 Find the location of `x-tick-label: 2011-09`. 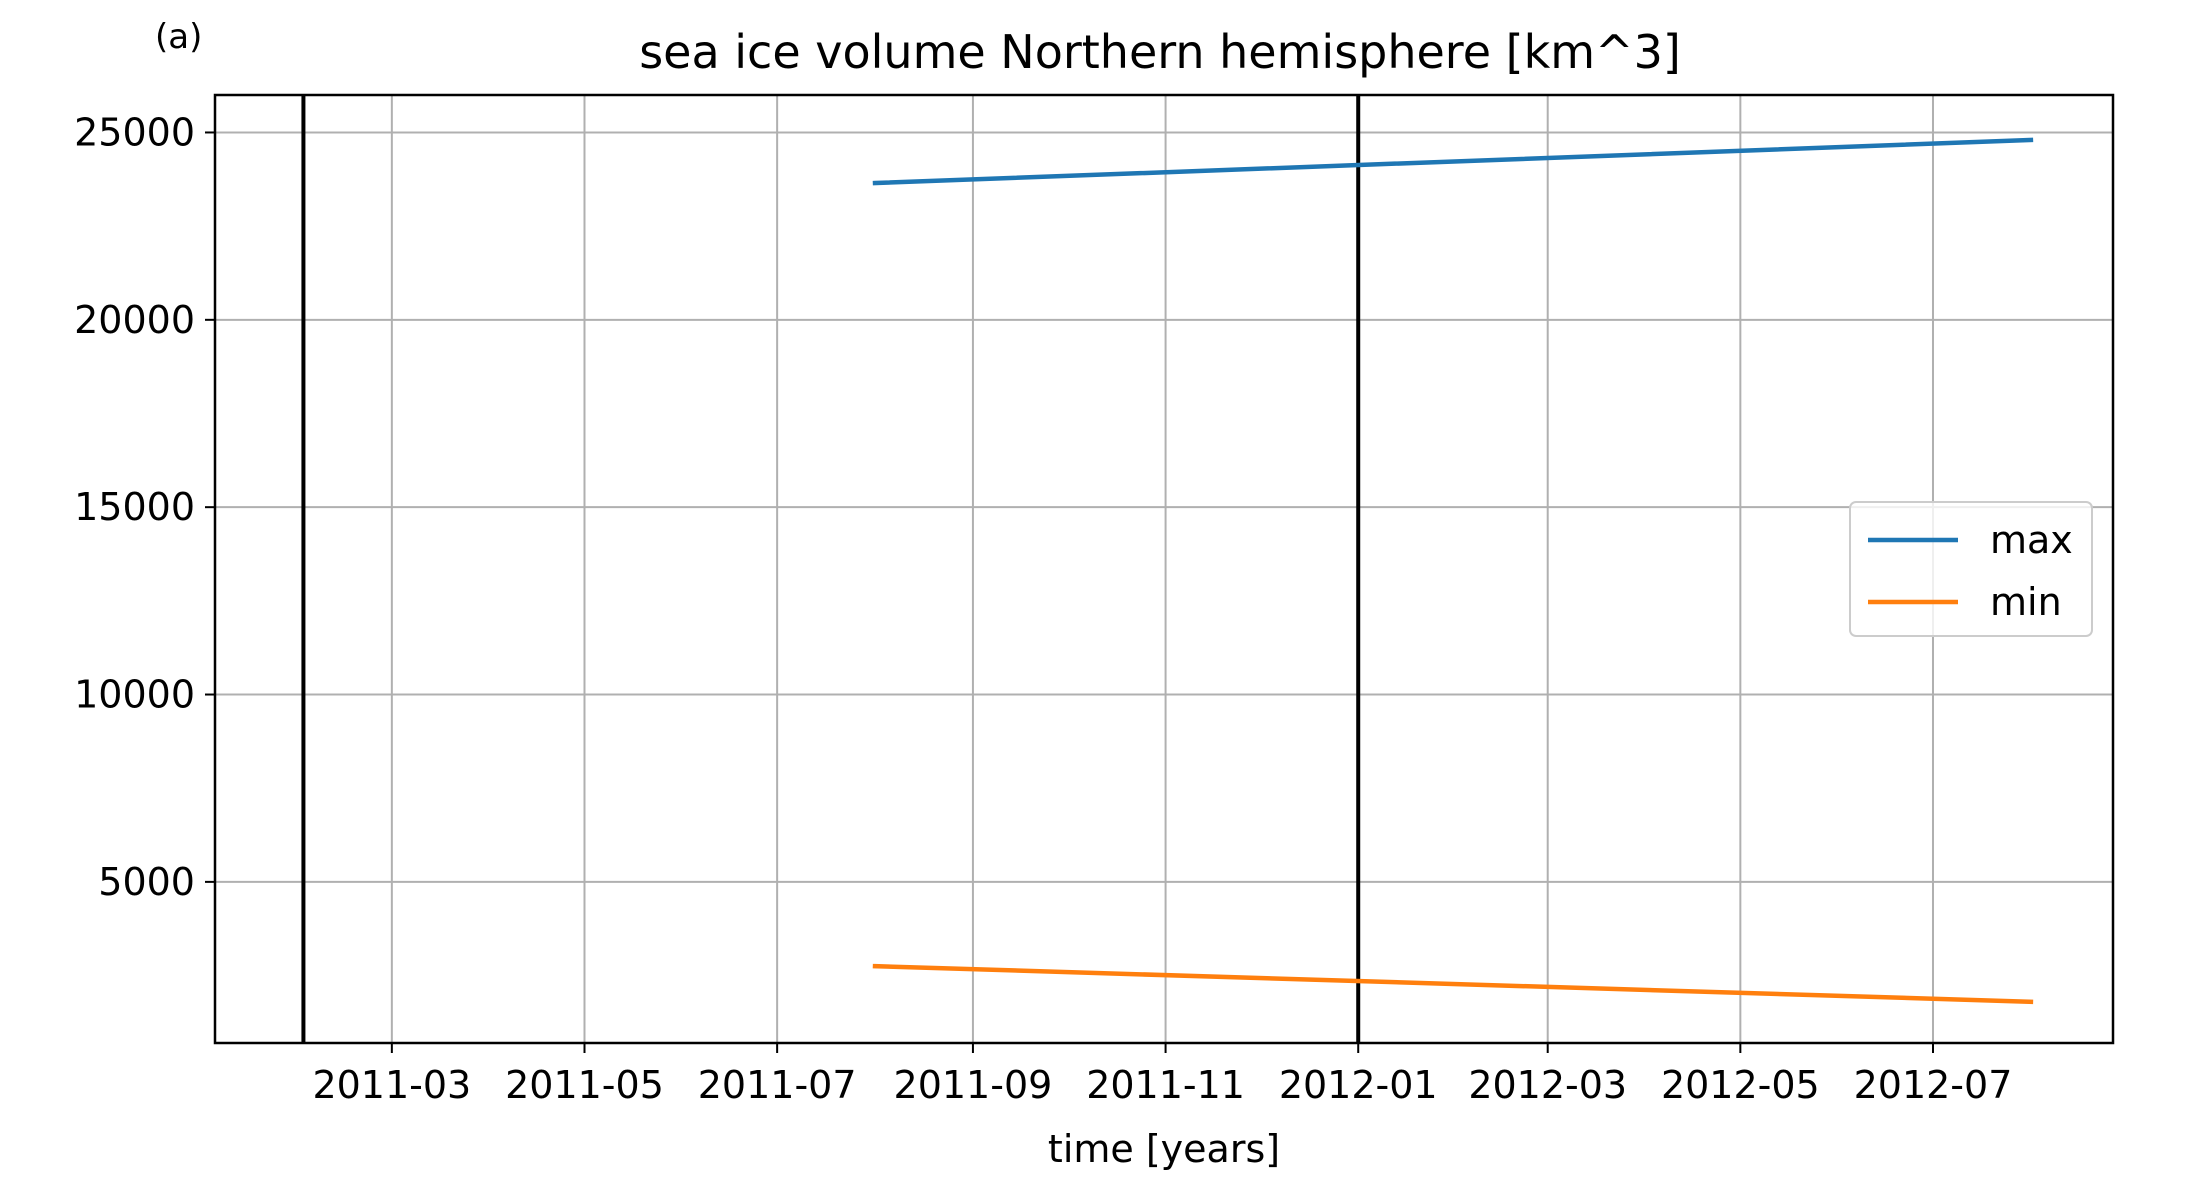

x-tick-label: 2011-09 is located at coordinates (973, 1085).